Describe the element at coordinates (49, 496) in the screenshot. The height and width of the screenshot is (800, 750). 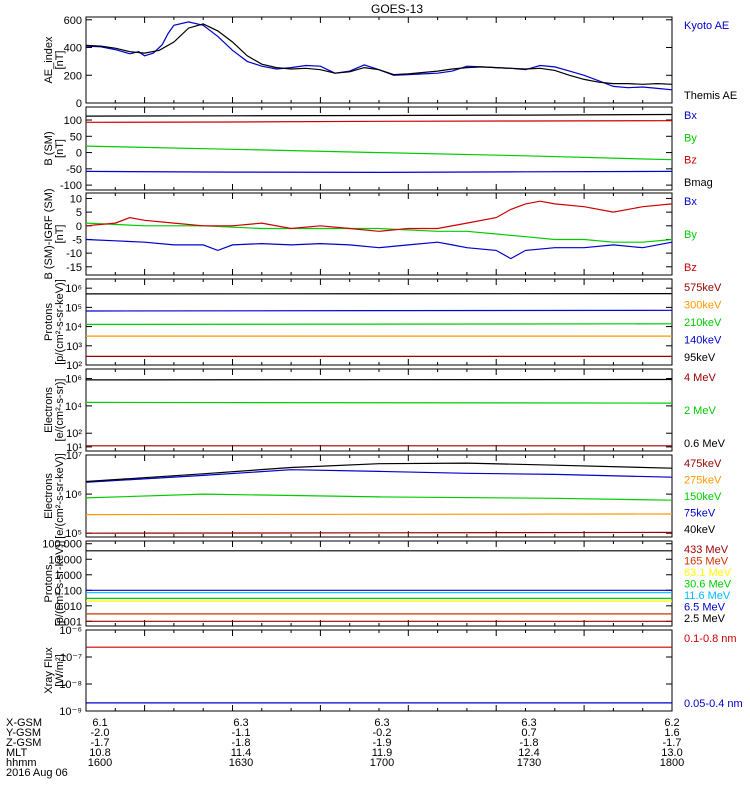
I see `y-axis-label-line: Electrons` at that location.